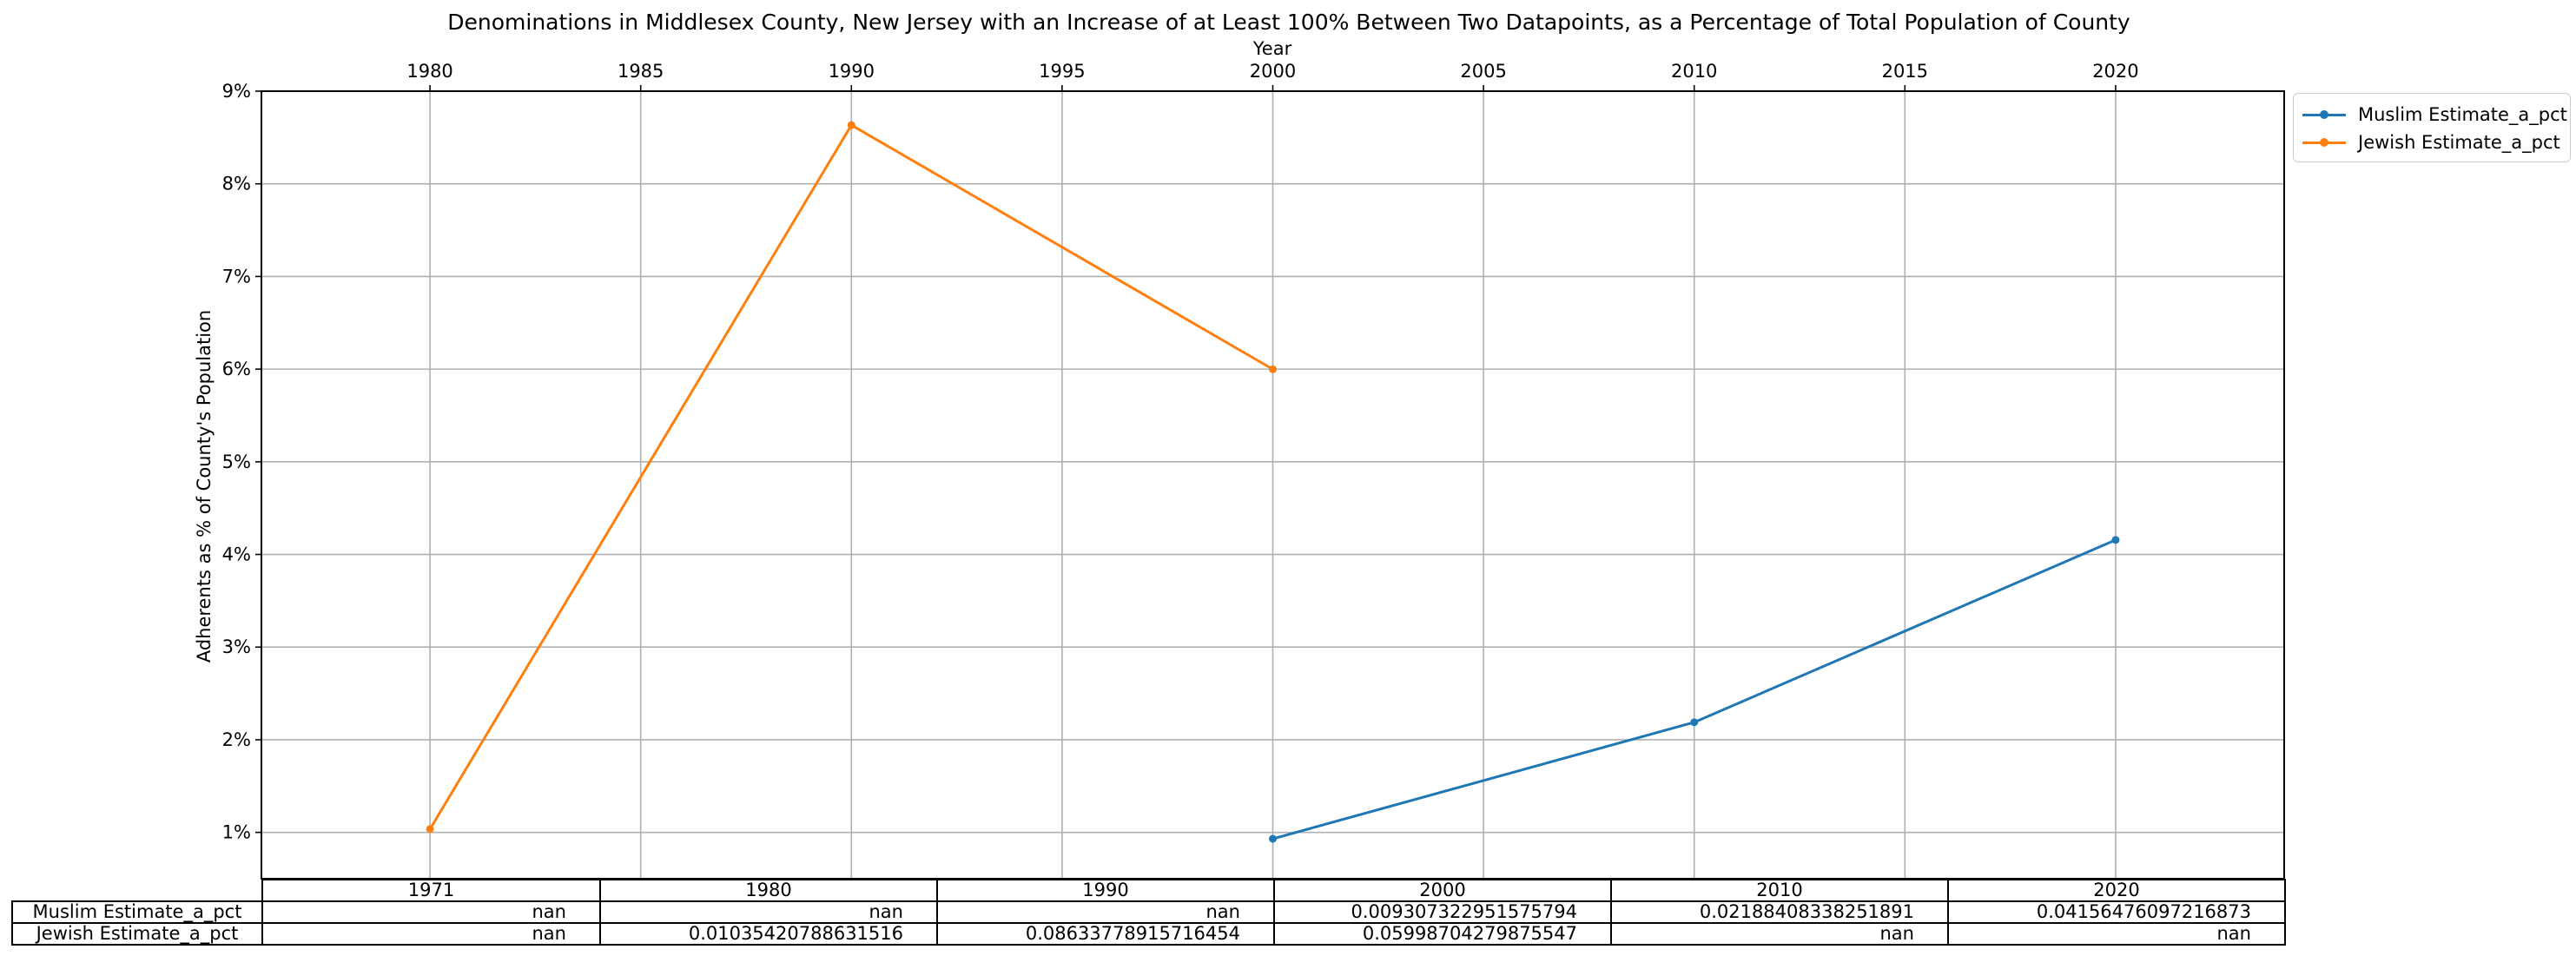 Image resolution: width=2576 pixels, height=956 pixels. What do you see at coordinates (237, 276) in the screenshot?
I see `y-tick-label: 7%` at bounding box center [237, 276].